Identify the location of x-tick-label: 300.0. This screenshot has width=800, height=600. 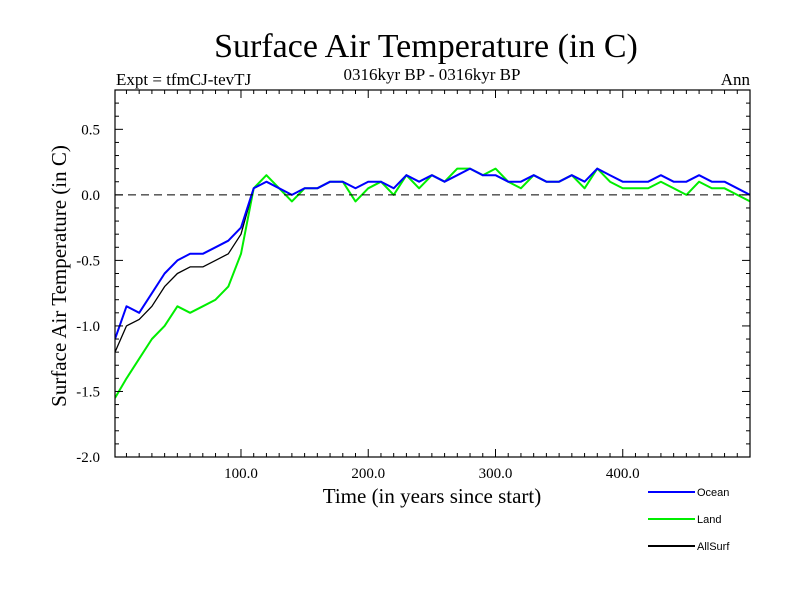
(496, 474).